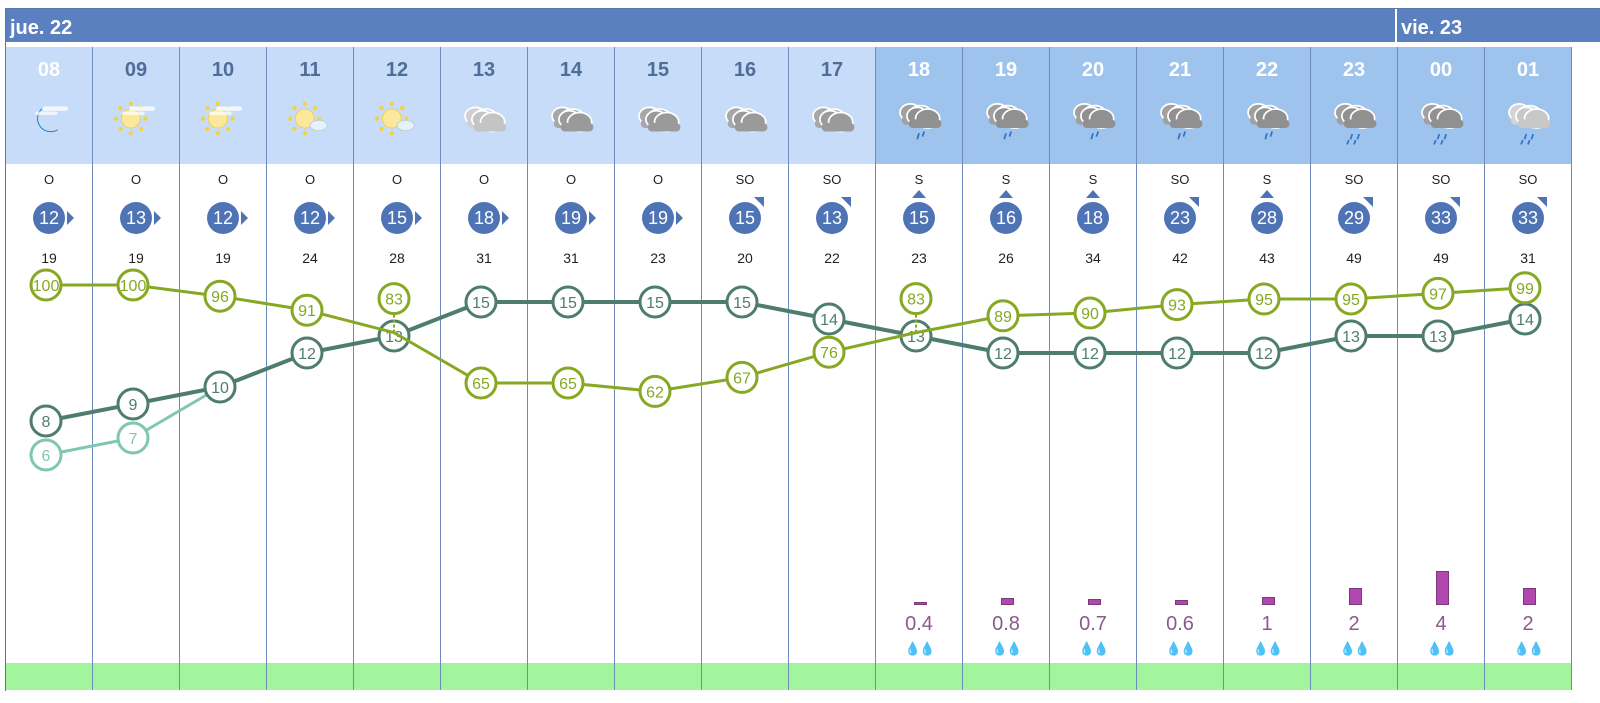 The image size is (1600, 703). I want to click on wind-speed-badge: 33, so click(1441, 218).